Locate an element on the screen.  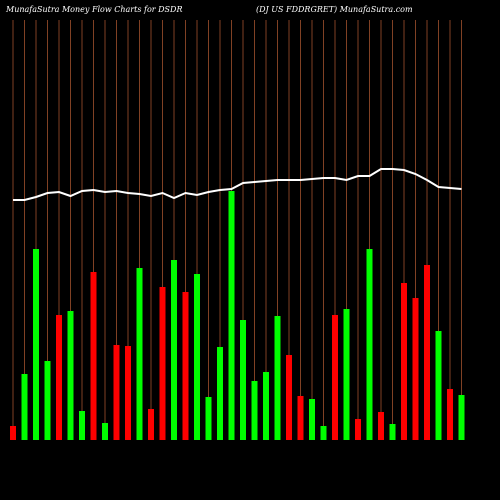
money-flow-line is located at coordinates (237, 184).